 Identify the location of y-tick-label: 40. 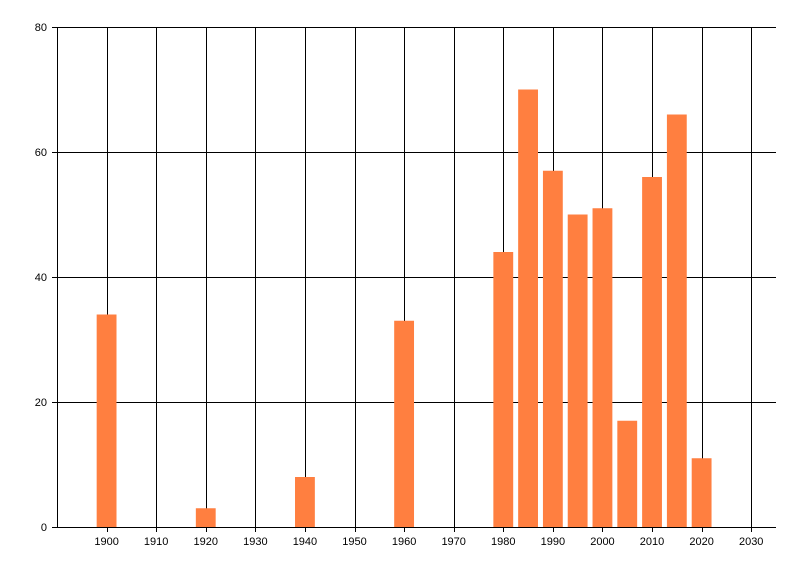
(41, 278).